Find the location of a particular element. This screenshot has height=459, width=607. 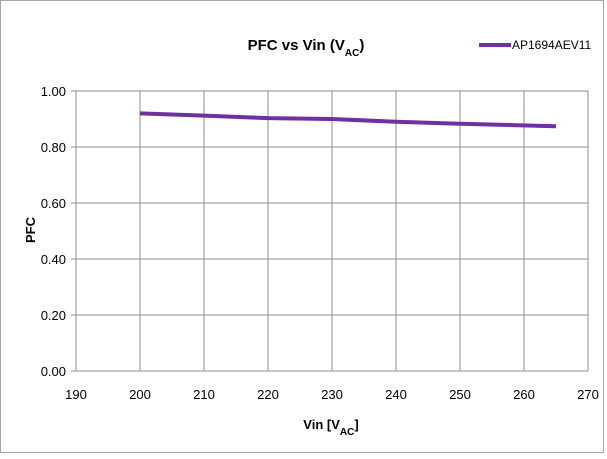

chart-title-main: PFC vs Vin (V is located at coordinates (296, 45).